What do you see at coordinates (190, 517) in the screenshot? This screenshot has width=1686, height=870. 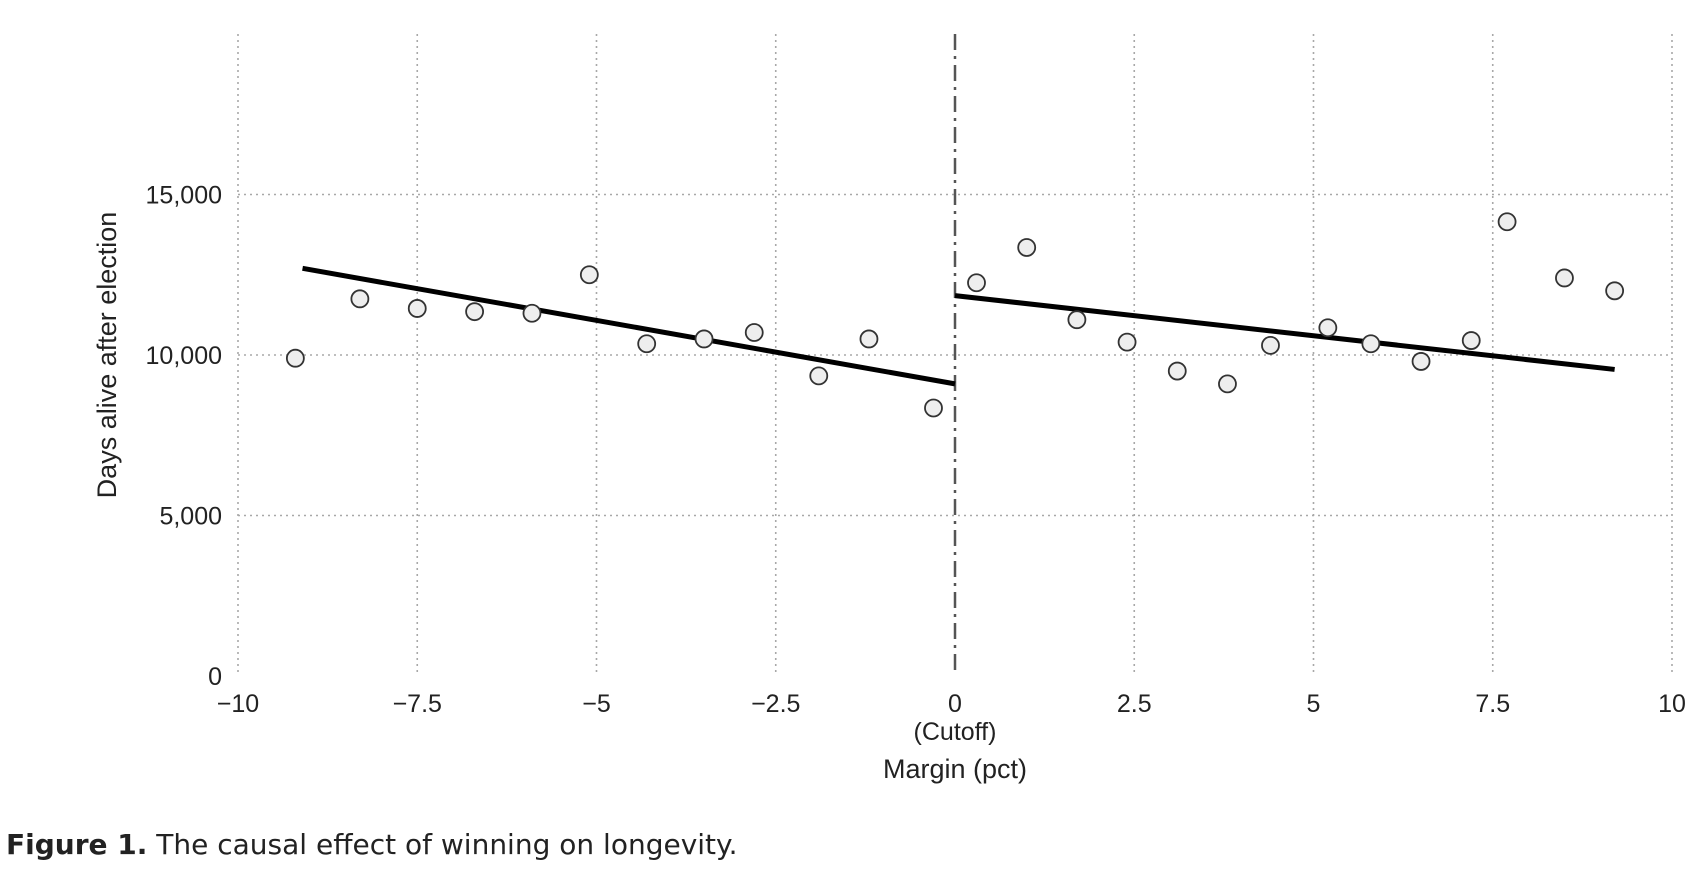 I see `y-tick-label: 5,000` at bounding box center [190, 517].